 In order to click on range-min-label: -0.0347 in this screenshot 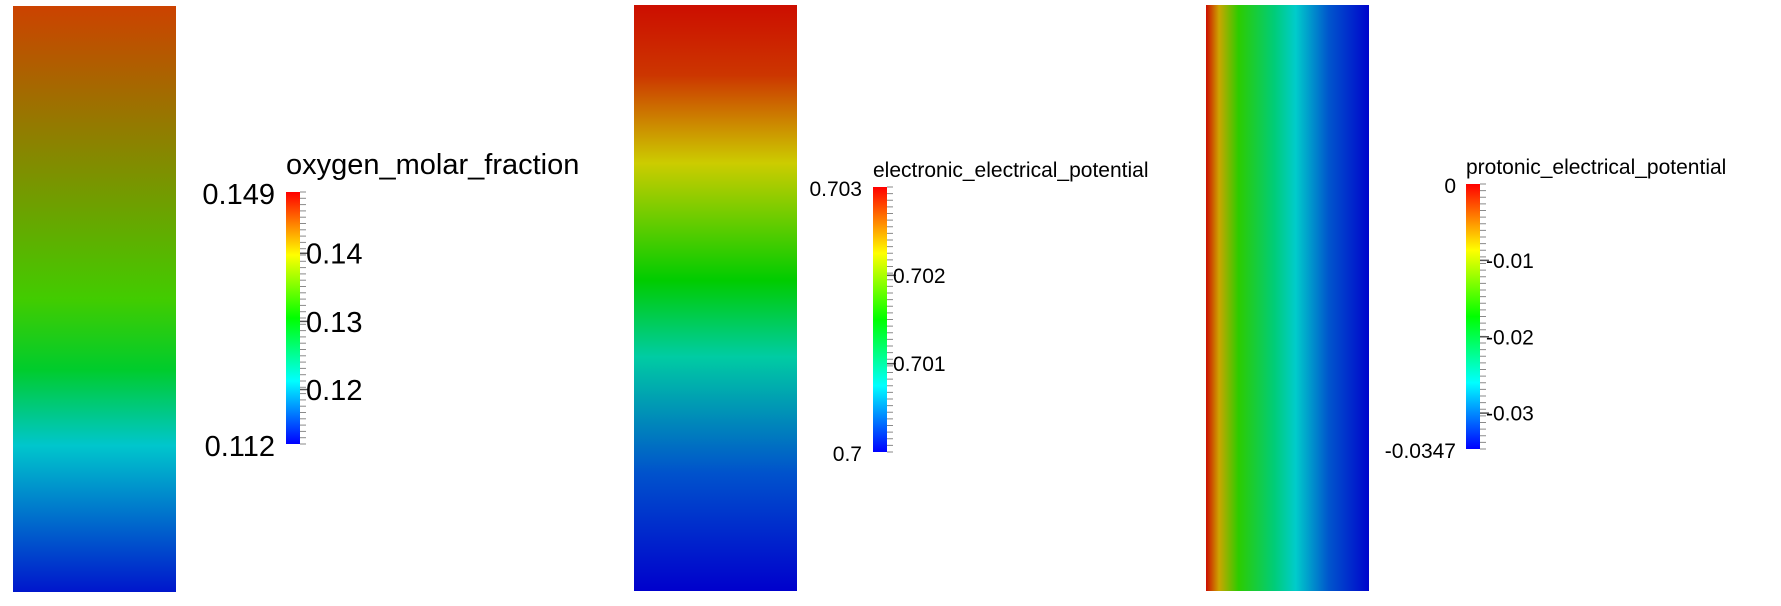, I will do `click(1420, 451)`.